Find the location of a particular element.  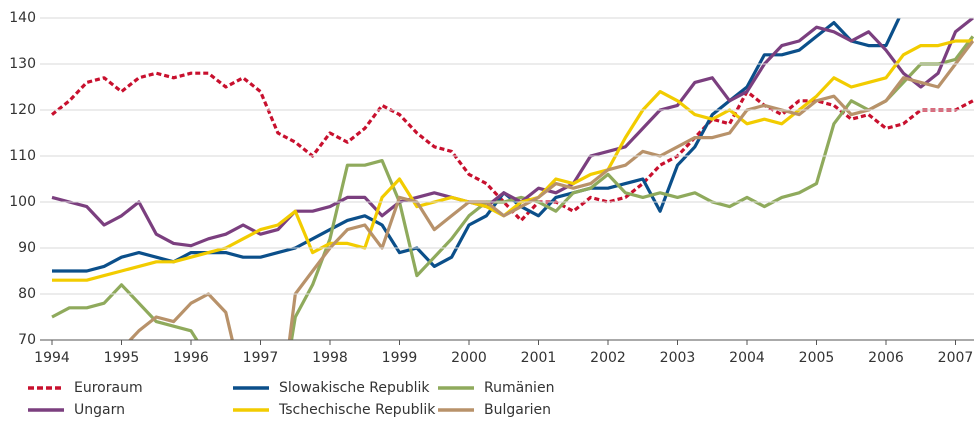

y-tick-label: 100 is located at coordinates (22, 202).